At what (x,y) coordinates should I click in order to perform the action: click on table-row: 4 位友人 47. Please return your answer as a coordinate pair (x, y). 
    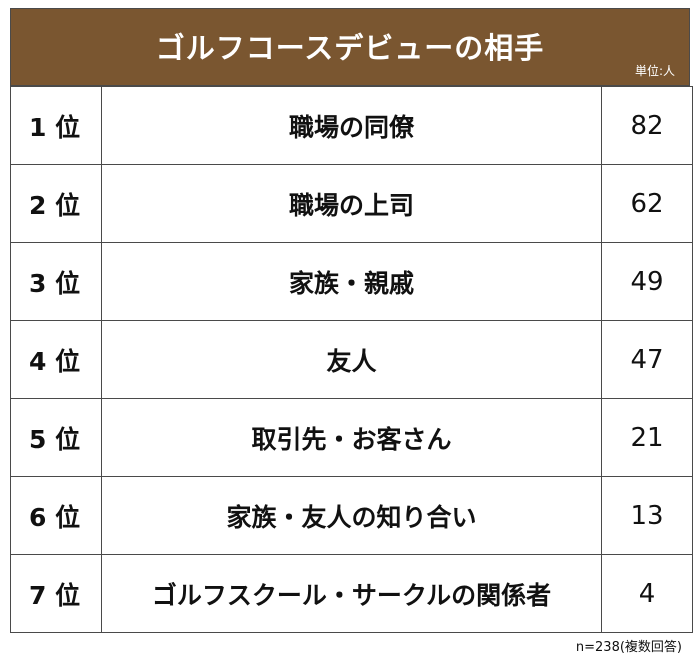
    Looking at the image, I should click on (351, 359).